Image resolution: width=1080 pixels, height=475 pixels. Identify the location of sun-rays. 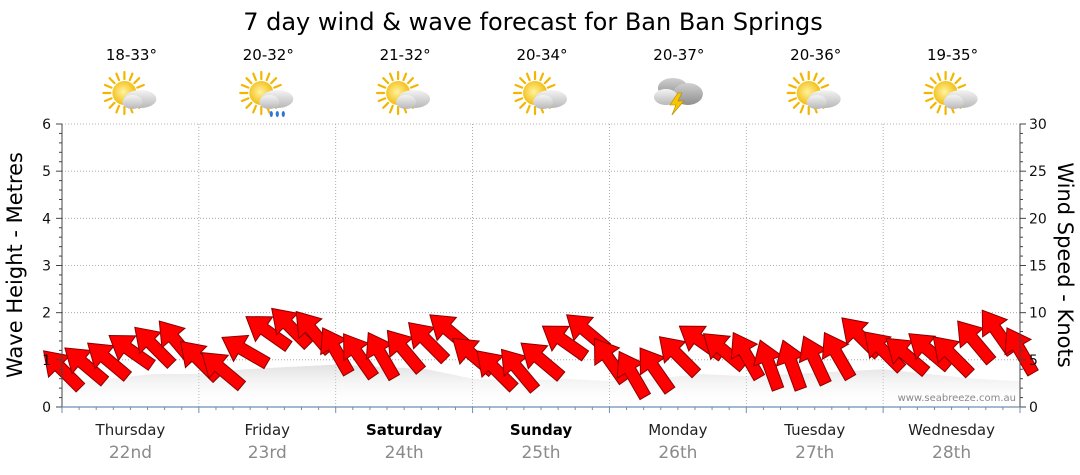
(124, 93).